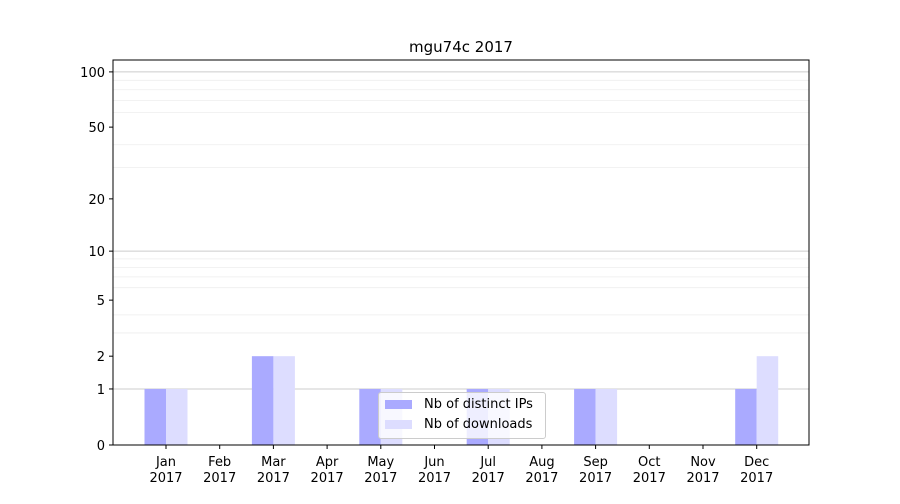 The height and width of the screenshot is (504, 900). What do you see at coordinates (219, 462) in the screenshot?
I see `x-tick-label: Feb` at bounding box center [219, 462].